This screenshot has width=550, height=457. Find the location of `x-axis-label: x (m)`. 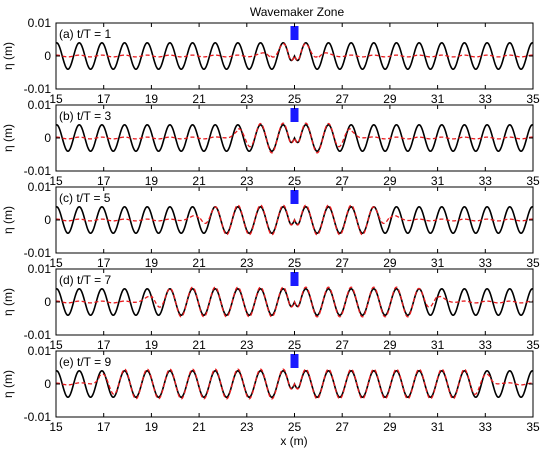

x-axis-label: x (m) is located at coordinates (293, 441).